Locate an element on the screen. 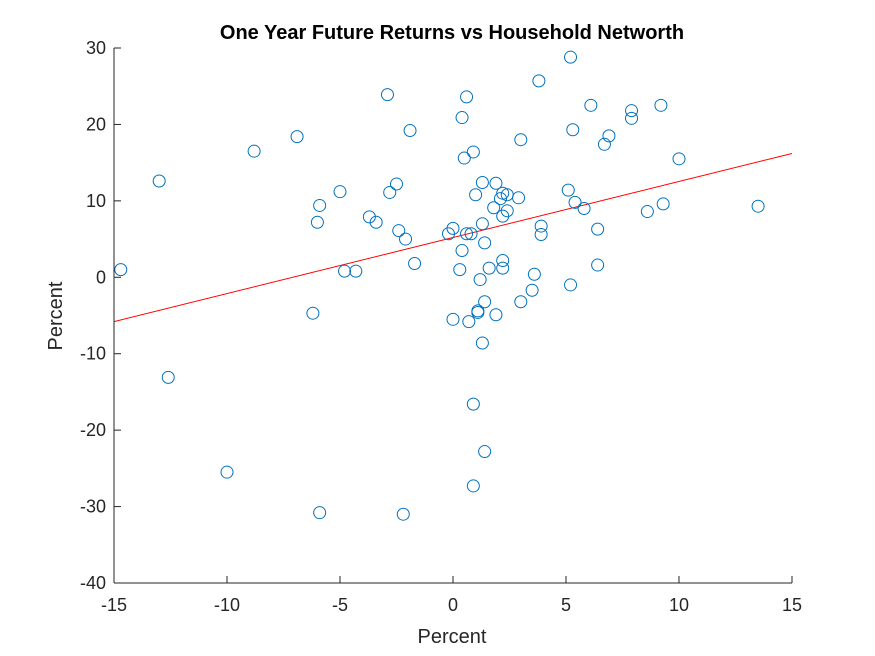 The image size is (875, 656). x-tick-label: -5 is located at coordinates (340, 605).